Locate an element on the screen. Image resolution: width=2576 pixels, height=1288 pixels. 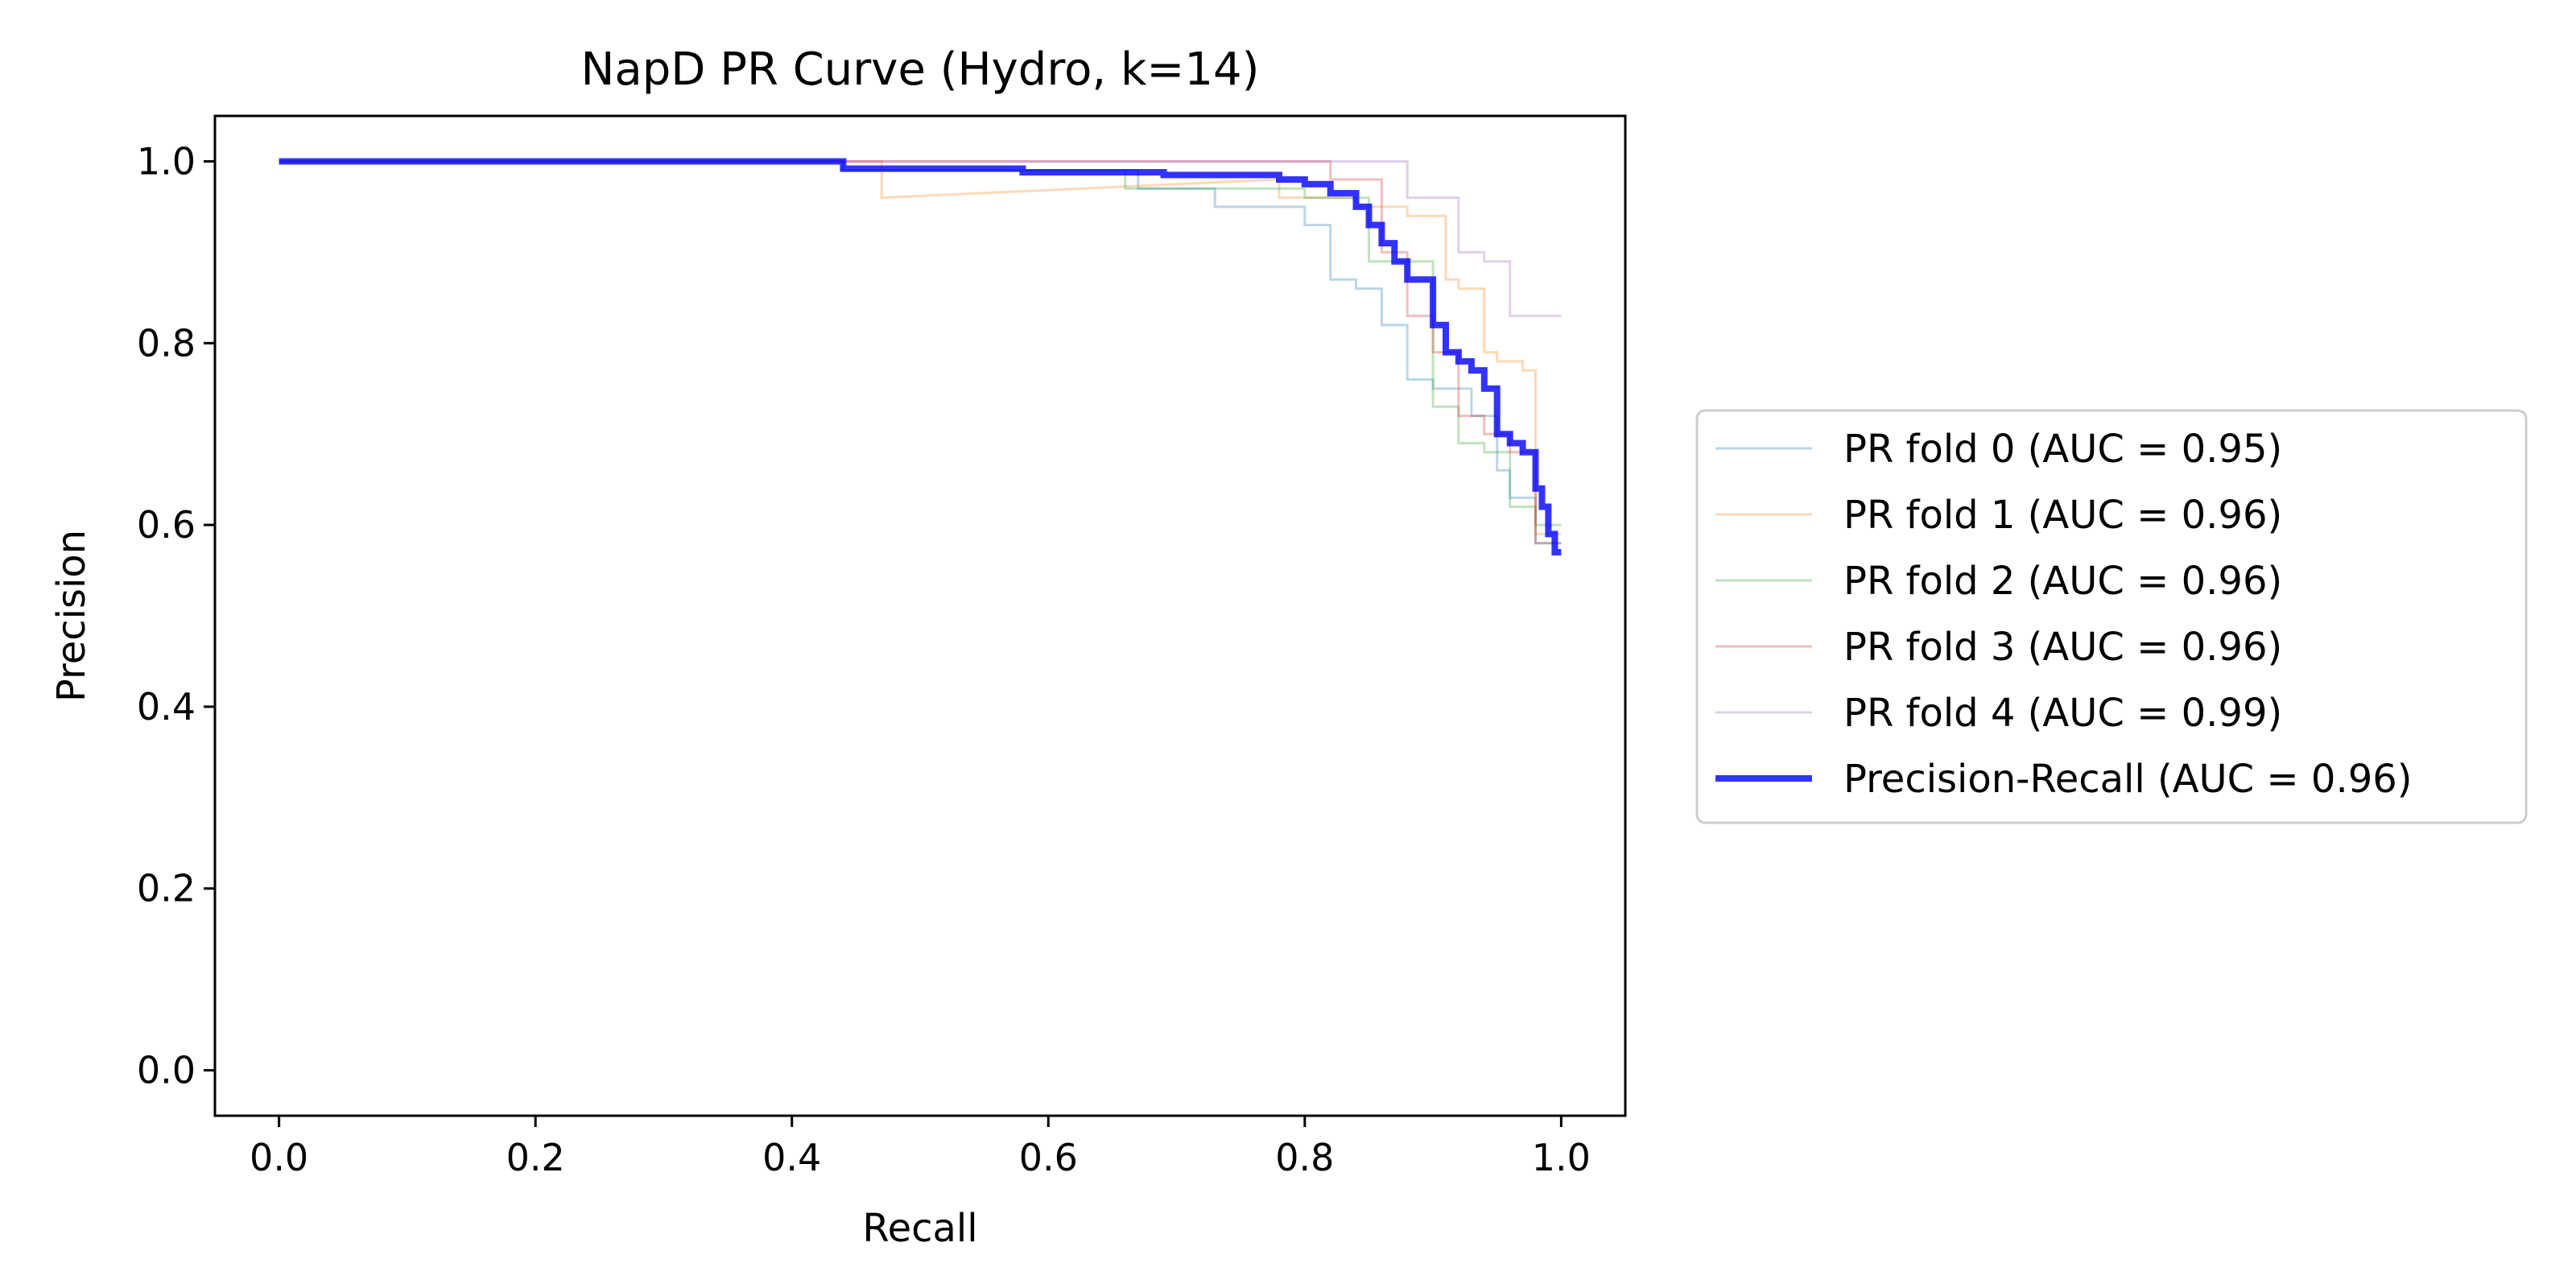
x-tick-label-2: 0.4 is located at coordinates (791, 1157).